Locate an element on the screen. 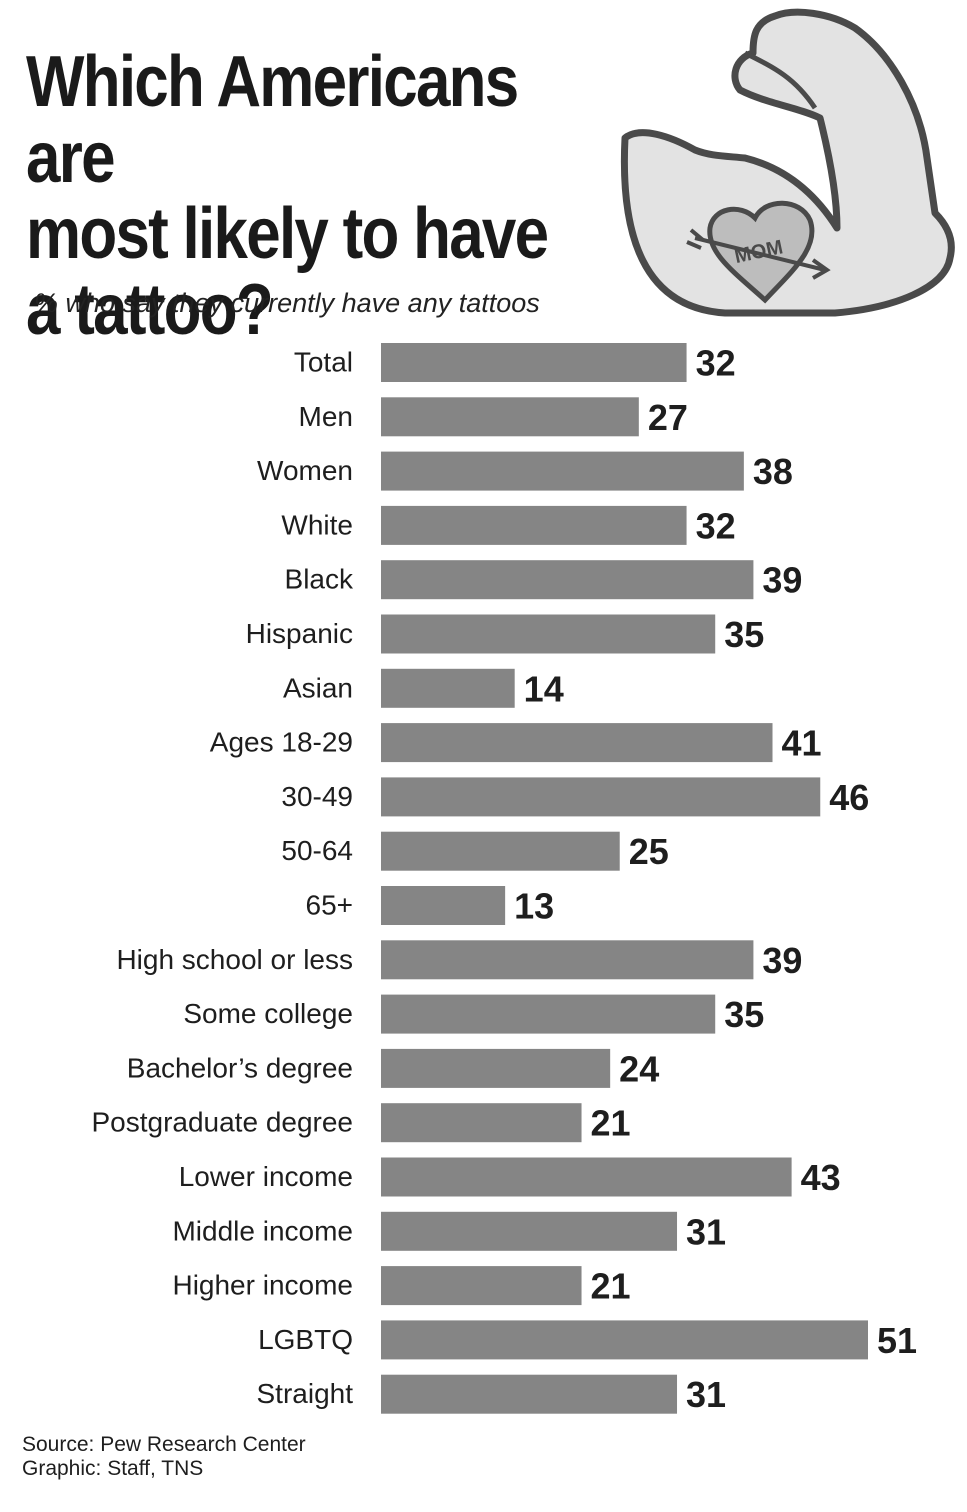 The height and width of the screenshot is (1512, 967). category-label: Asian is located at coordinates (318, 687).